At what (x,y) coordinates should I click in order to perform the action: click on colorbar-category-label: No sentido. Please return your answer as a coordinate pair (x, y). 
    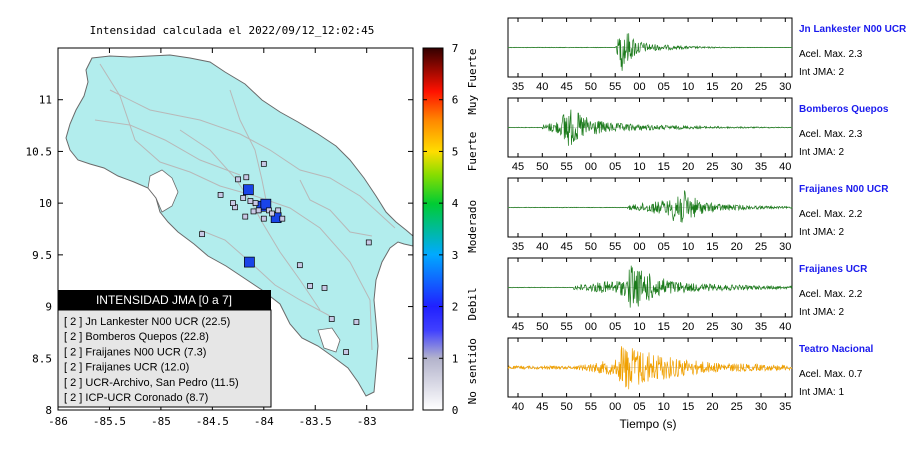
    Looking at the image, I should click on (472, 371).